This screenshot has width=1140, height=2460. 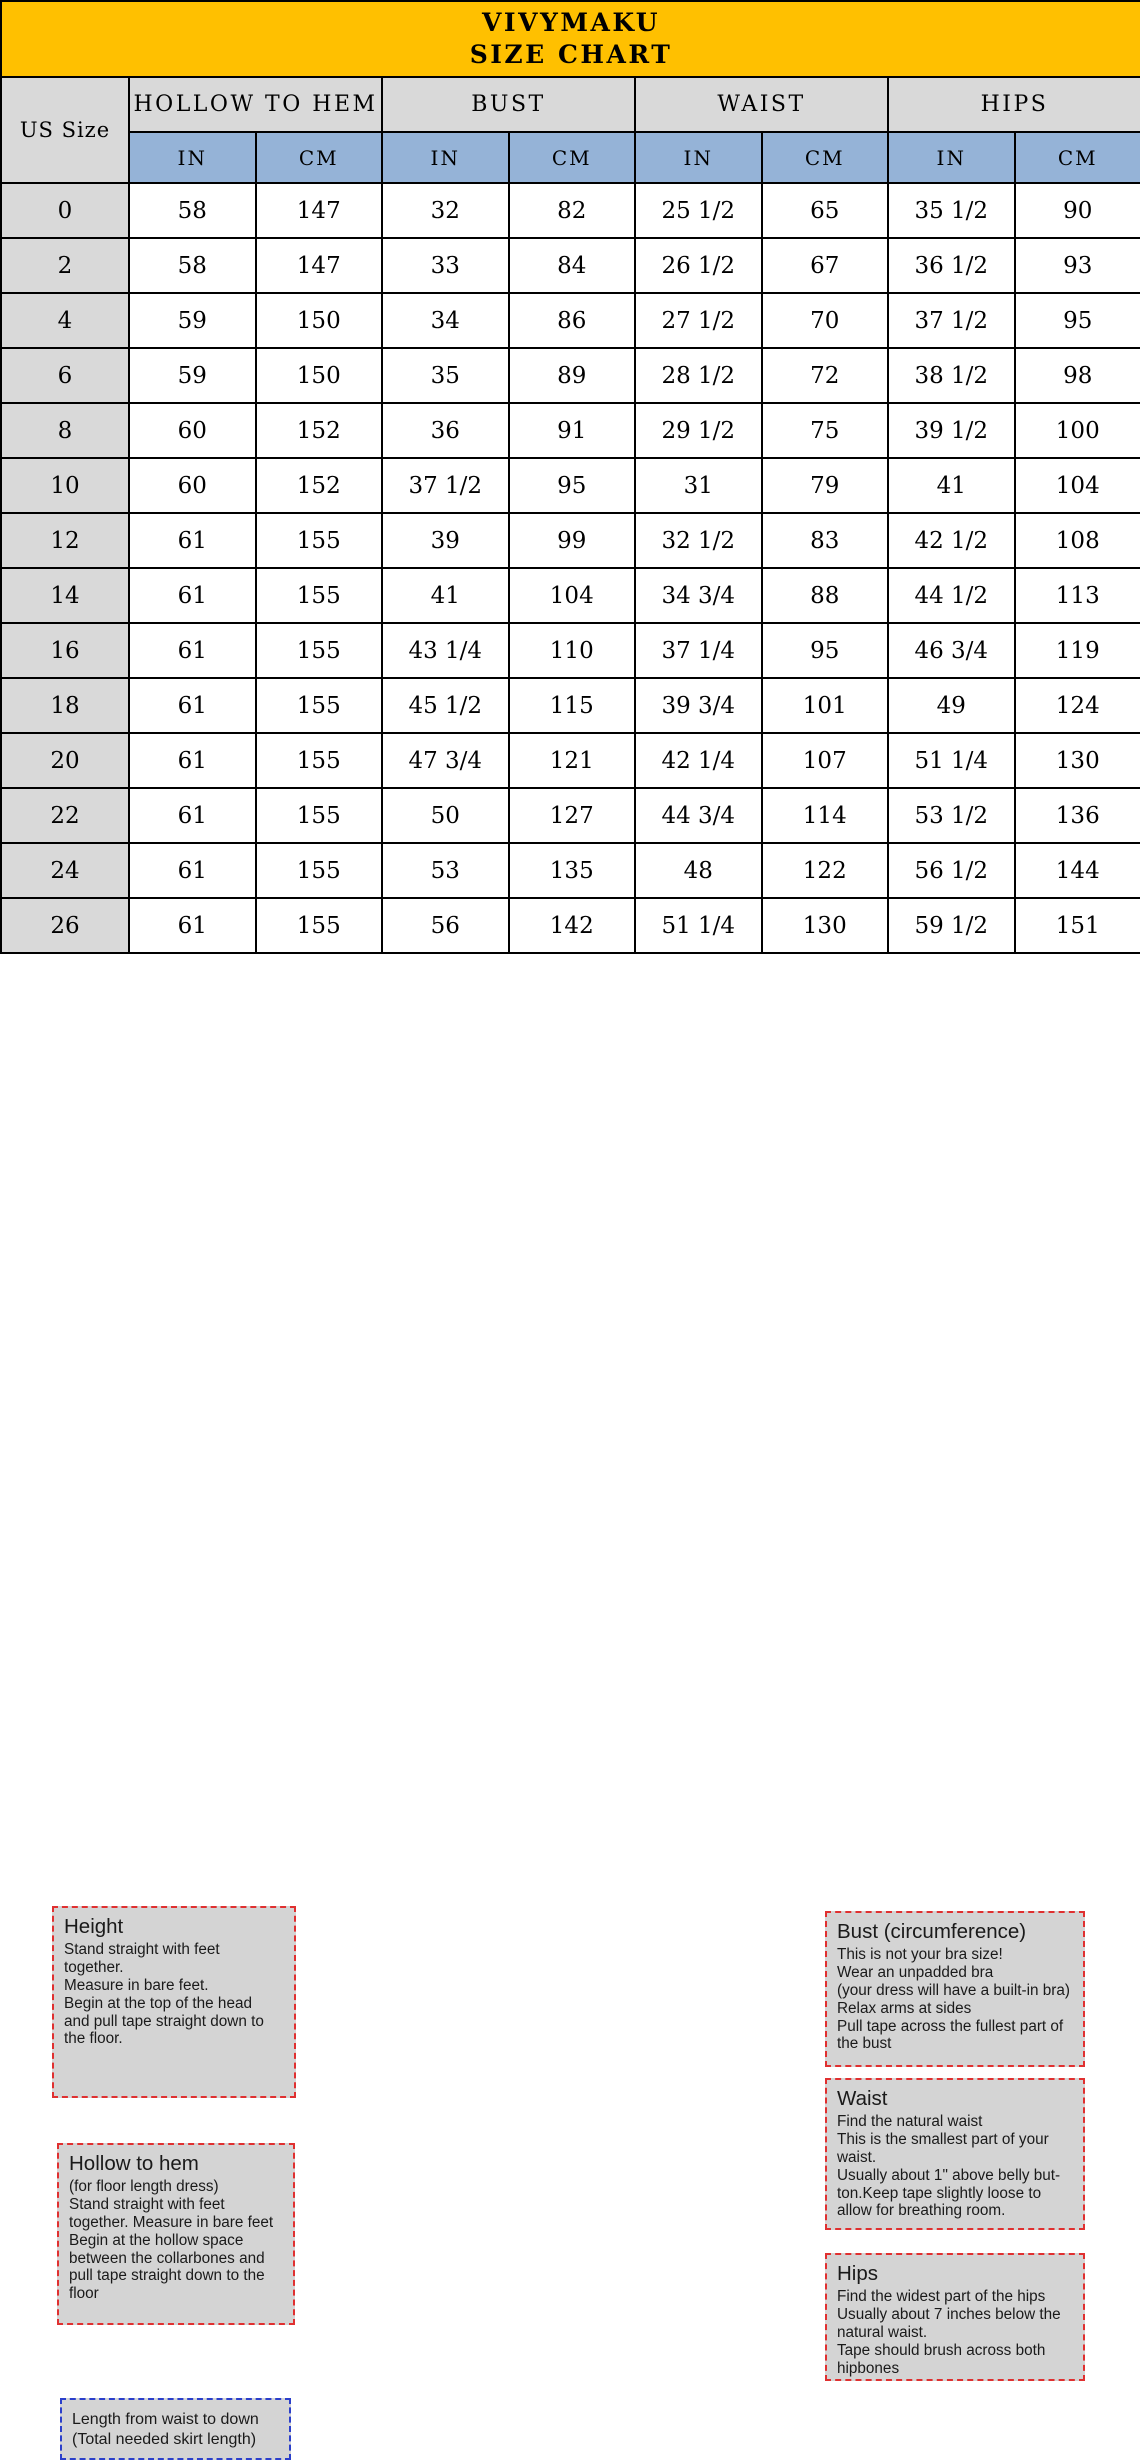 I want to click on brand-title-cell: VIVYMAKU SIZE CHART, so click(x=570, y=39).